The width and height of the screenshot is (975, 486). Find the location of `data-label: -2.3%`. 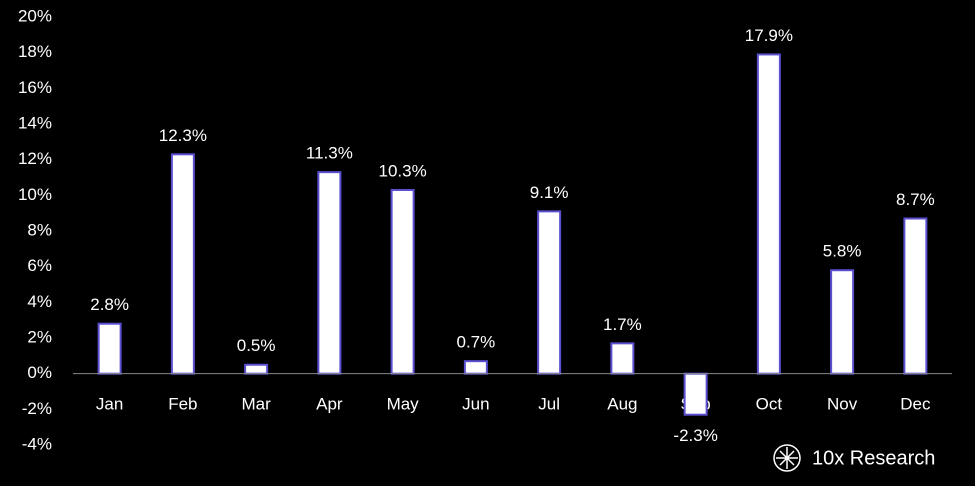

data-label: -2.3% is located at coordinates (695, 435).